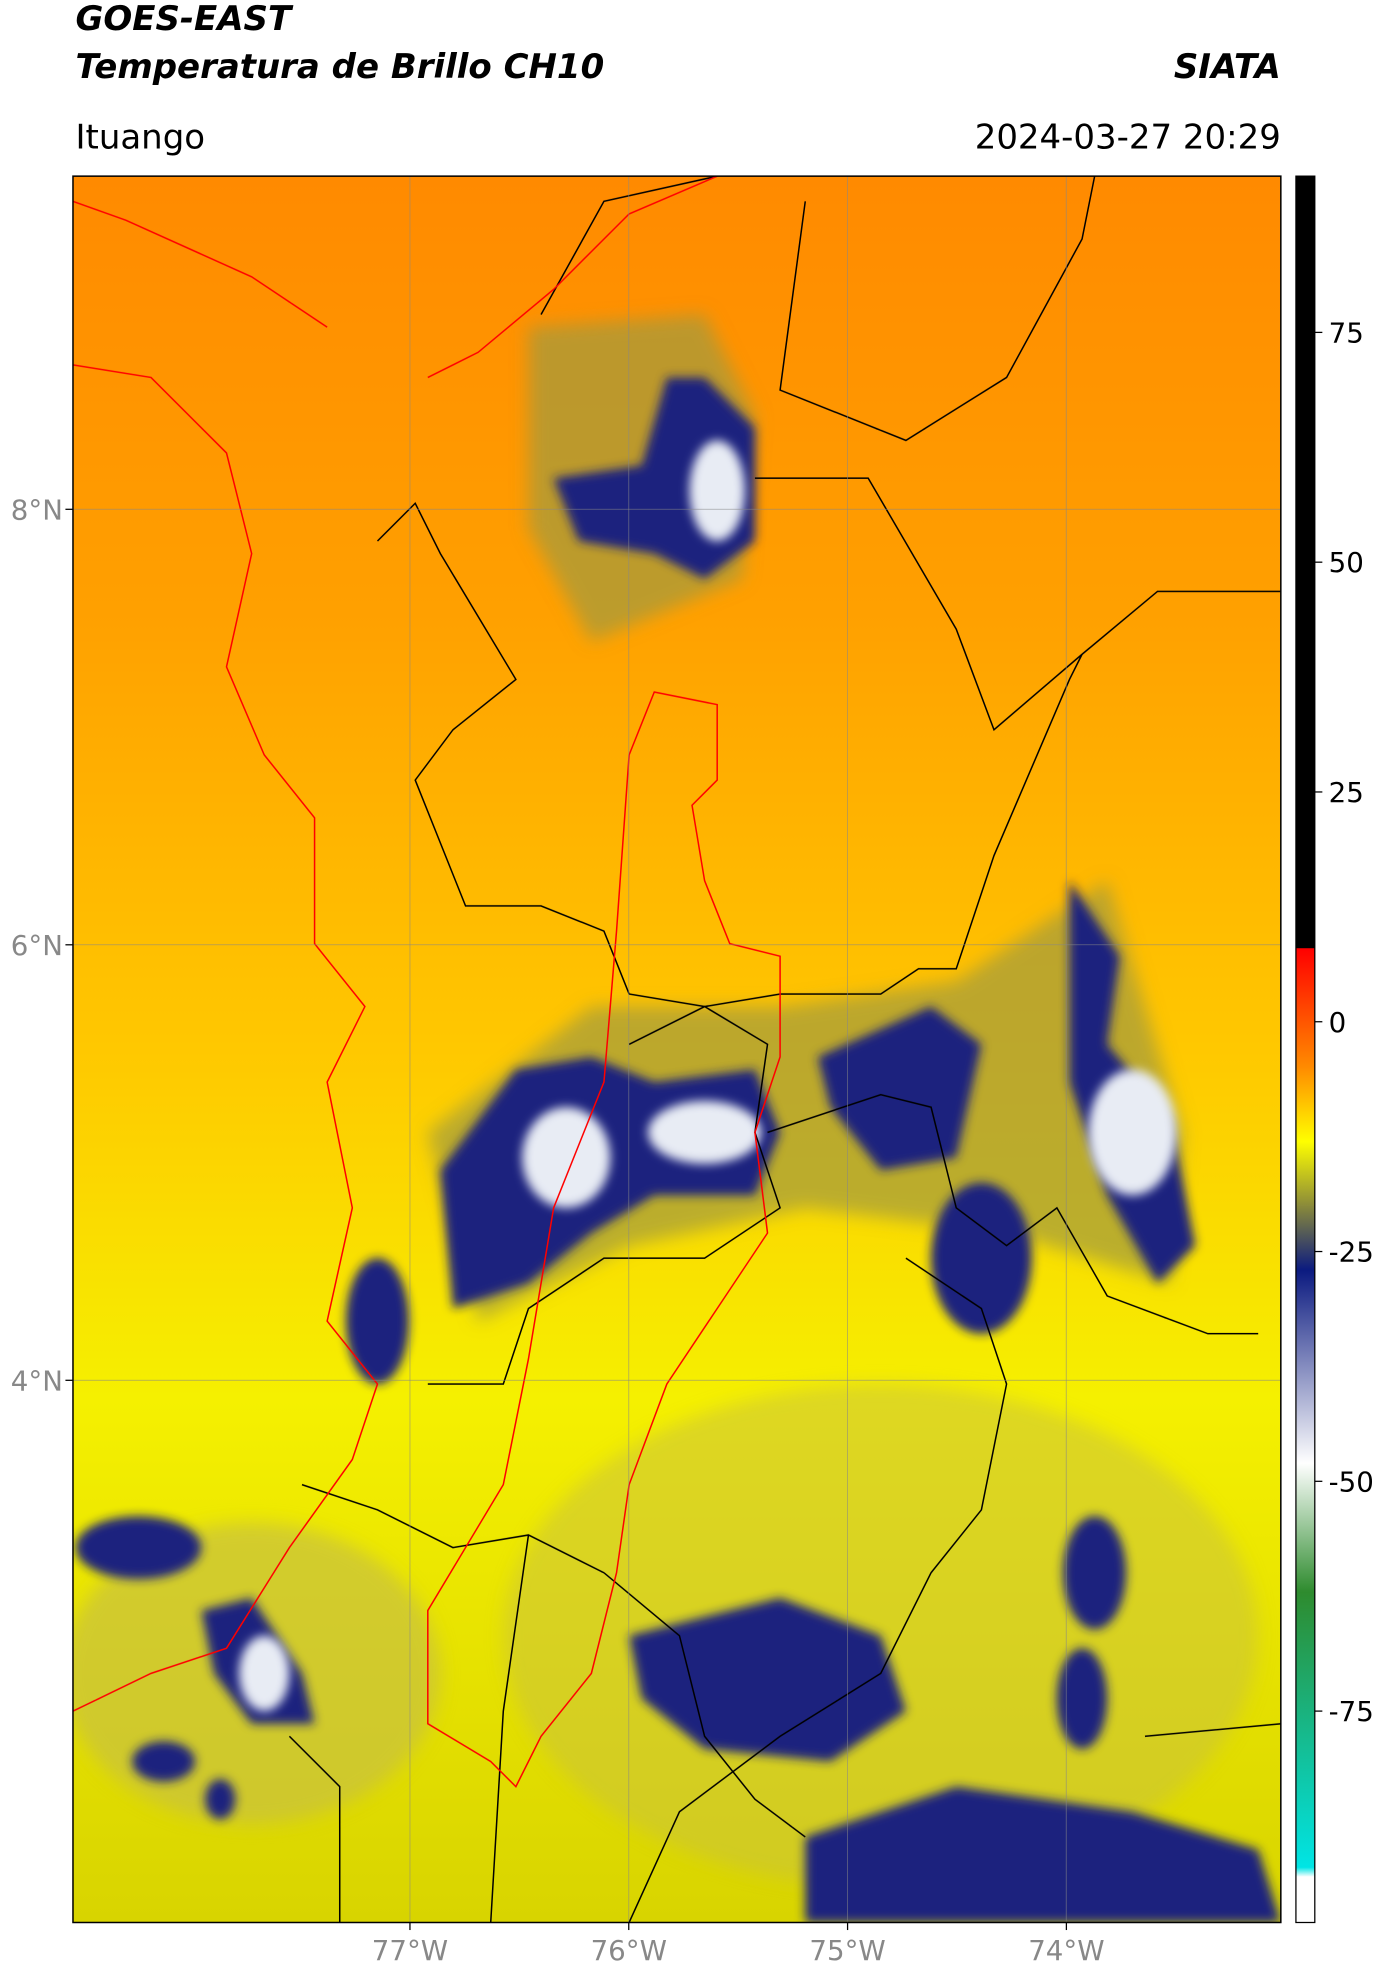 This screenshot has width=1384, height=1981. I want to click on lat-tick-label: 6°N, so click(37, 945).